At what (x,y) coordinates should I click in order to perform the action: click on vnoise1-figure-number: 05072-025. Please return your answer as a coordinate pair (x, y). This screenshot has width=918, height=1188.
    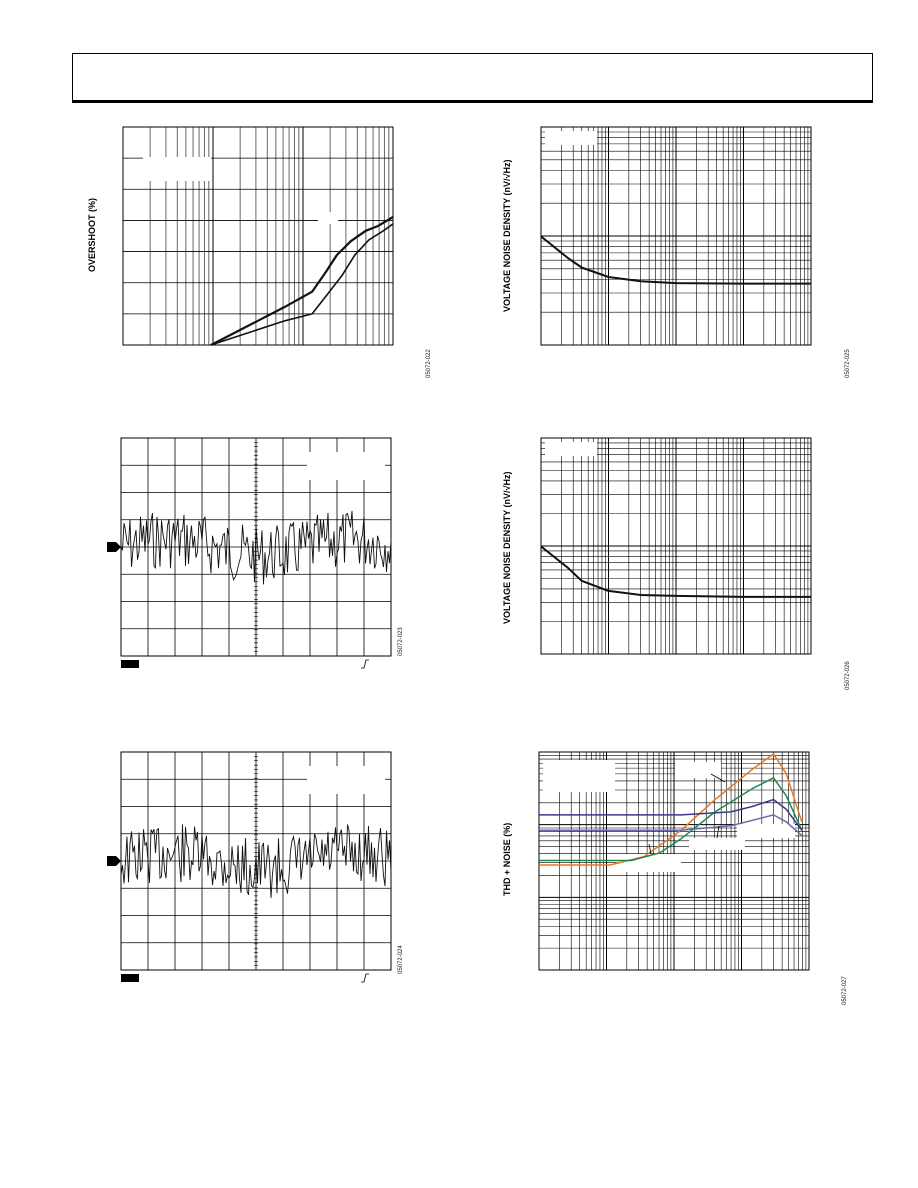
    Looking at the image, I should click on (848, 363).